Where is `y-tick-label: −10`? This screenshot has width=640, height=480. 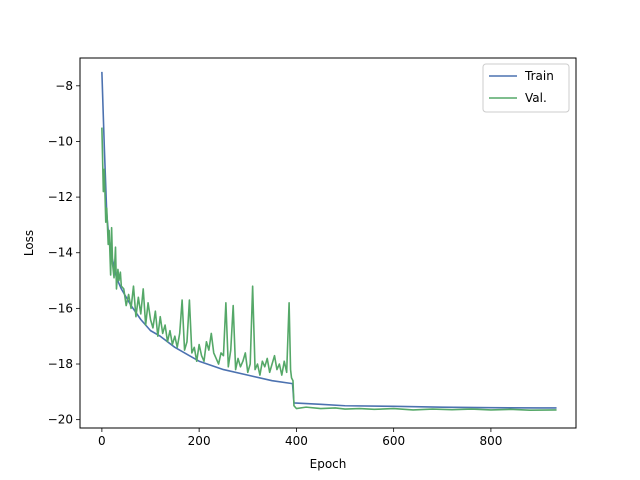
y-tick-label: −10 is located at coordinates (60, 141).